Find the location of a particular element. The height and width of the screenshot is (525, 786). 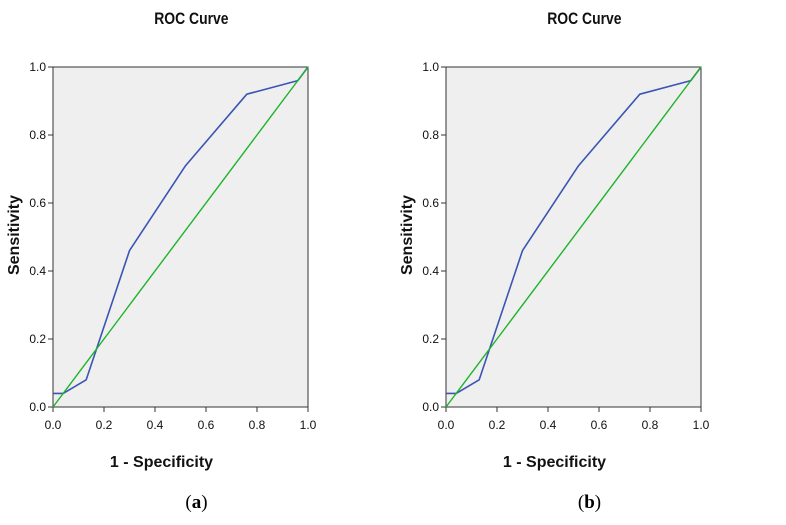

caption-letter: a is located at coordinates (196, 502).